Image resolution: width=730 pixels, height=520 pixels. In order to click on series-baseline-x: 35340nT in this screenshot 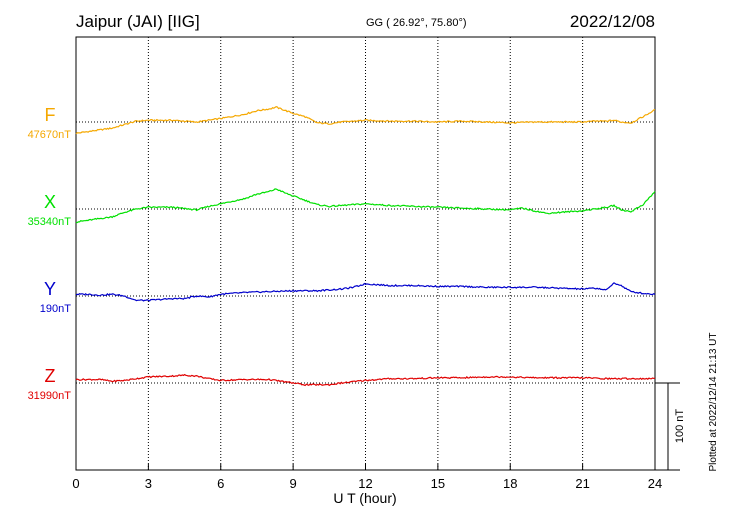, I will do `click(50, 222)`.